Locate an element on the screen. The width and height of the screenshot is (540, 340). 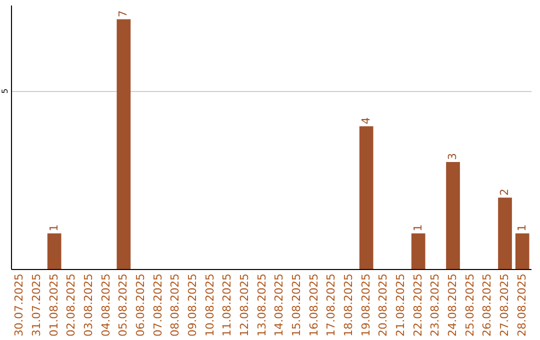
x-tick-label: 08.08.2025 is located at coordinates (175, 305).